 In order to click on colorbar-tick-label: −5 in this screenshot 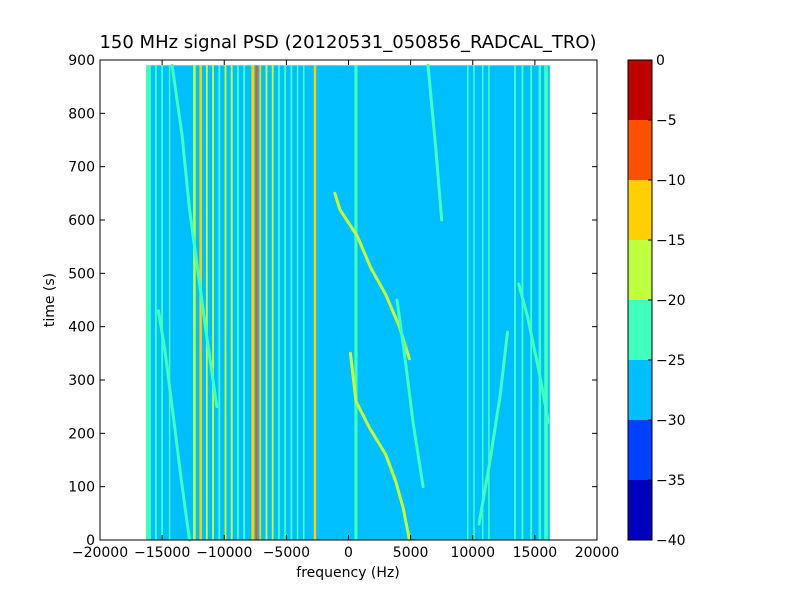, I will do `click(666, 121)`.